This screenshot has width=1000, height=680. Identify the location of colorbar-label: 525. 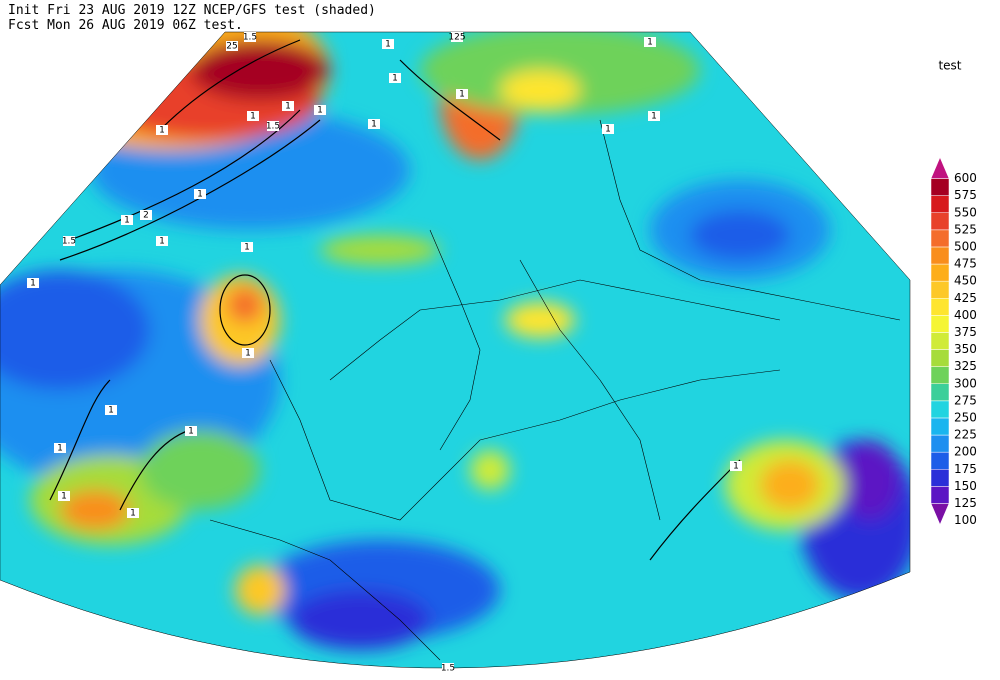
(965, 229).